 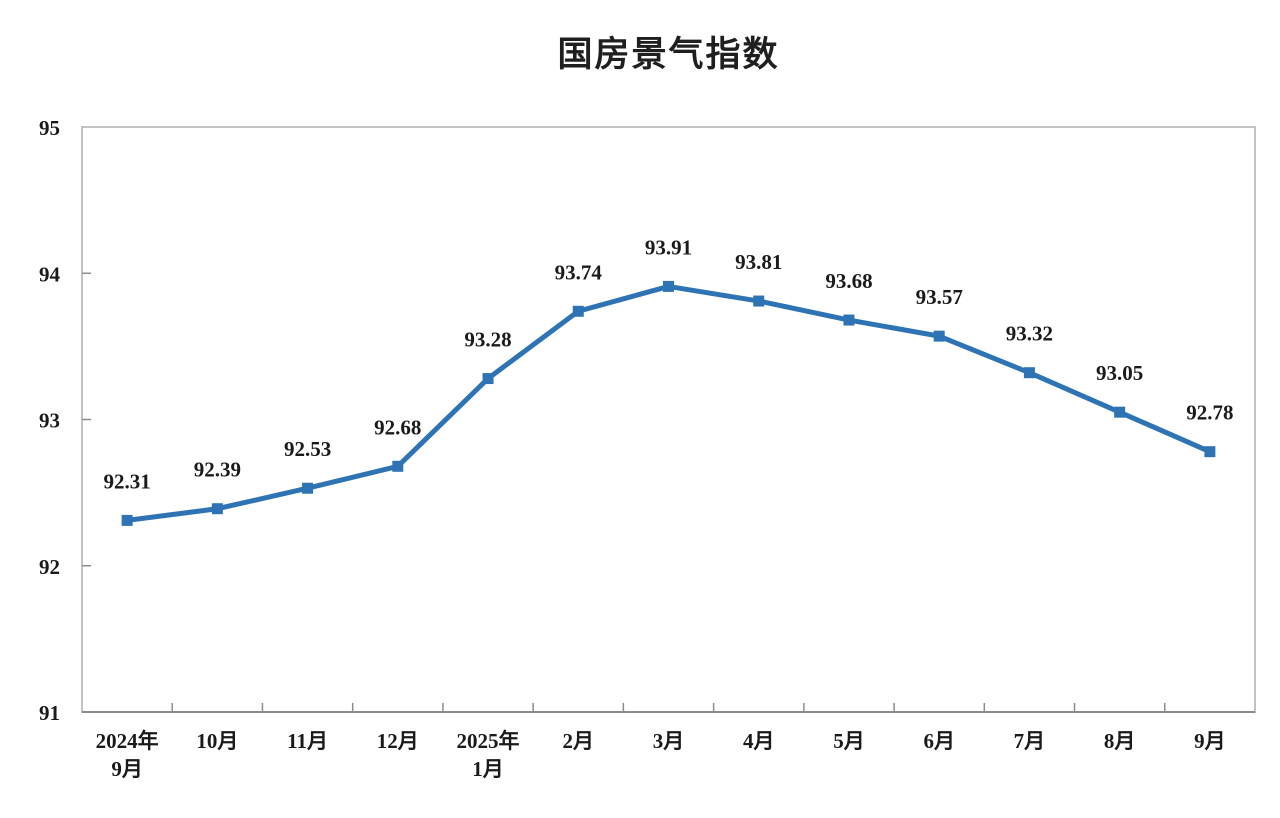 What do you see at coordinates (217, 741) in the screenshot?
I see `x-axis-label: 10月` at bounding box center [217, 741].